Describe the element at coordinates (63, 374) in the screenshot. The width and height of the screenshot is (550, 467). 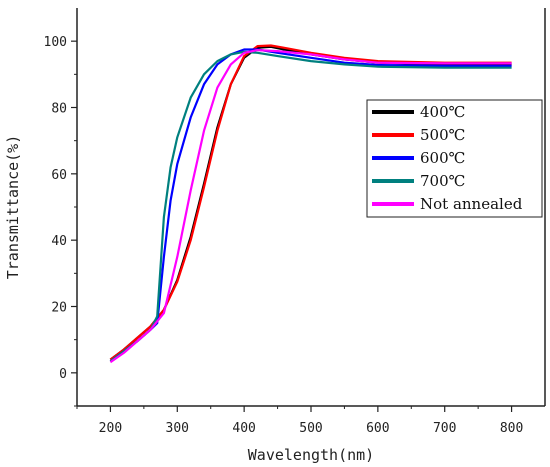
I see `y-tick-label: 0` at that location.